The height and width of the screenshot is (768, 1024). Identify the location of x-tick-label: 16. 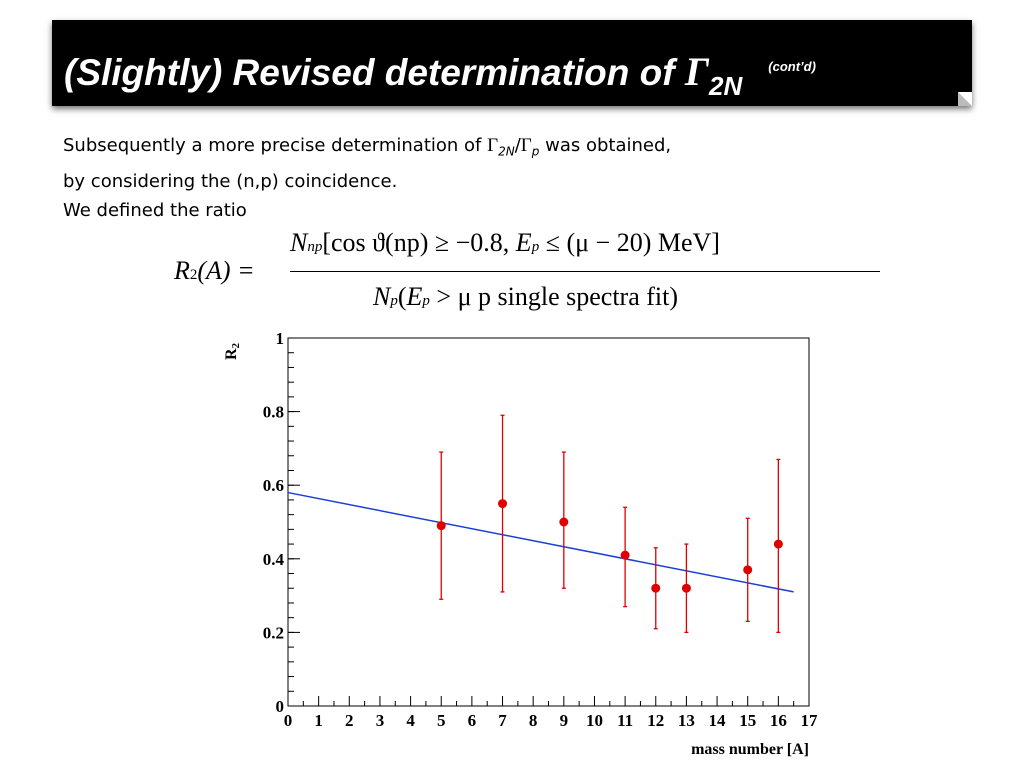
(778, 720).